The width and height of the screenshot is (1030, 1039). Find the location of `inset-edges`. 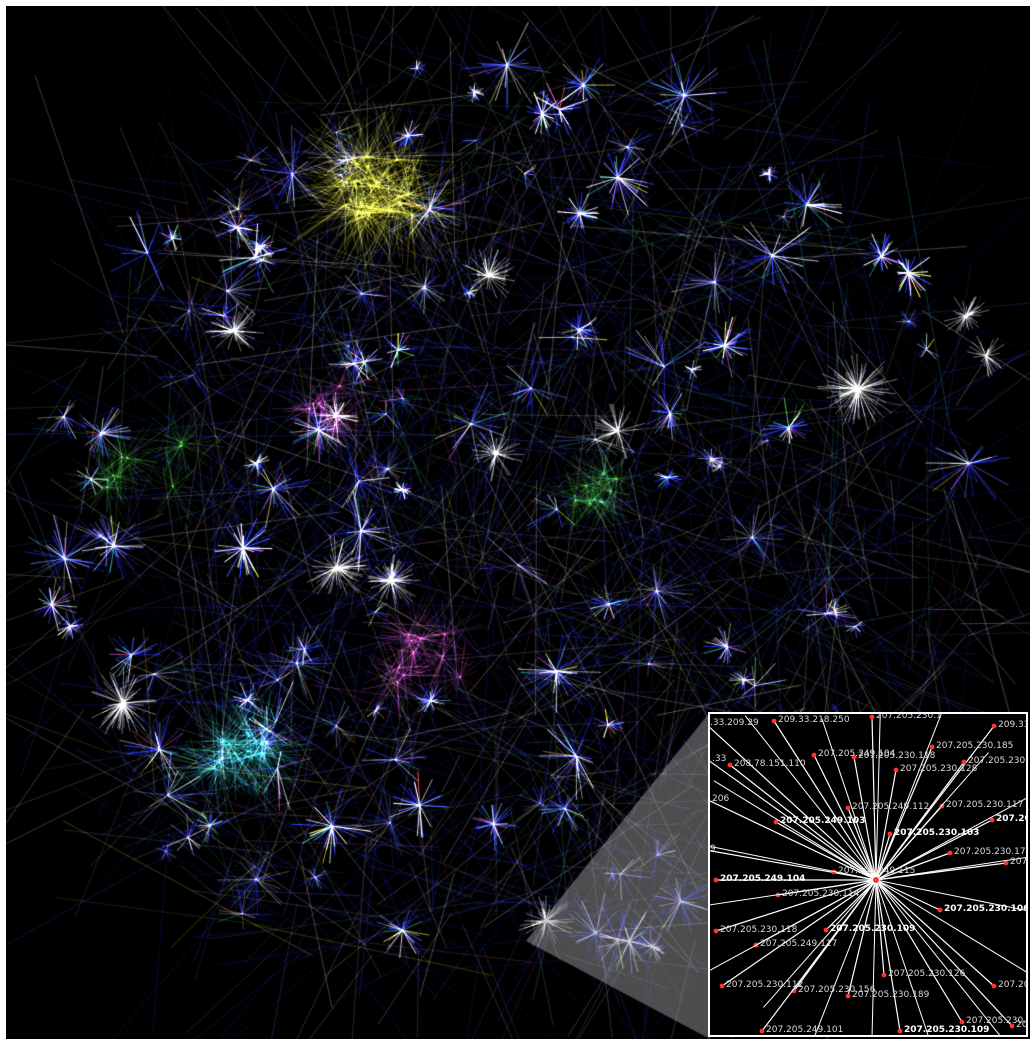

inset-edges is located at coordinates (868, 874).